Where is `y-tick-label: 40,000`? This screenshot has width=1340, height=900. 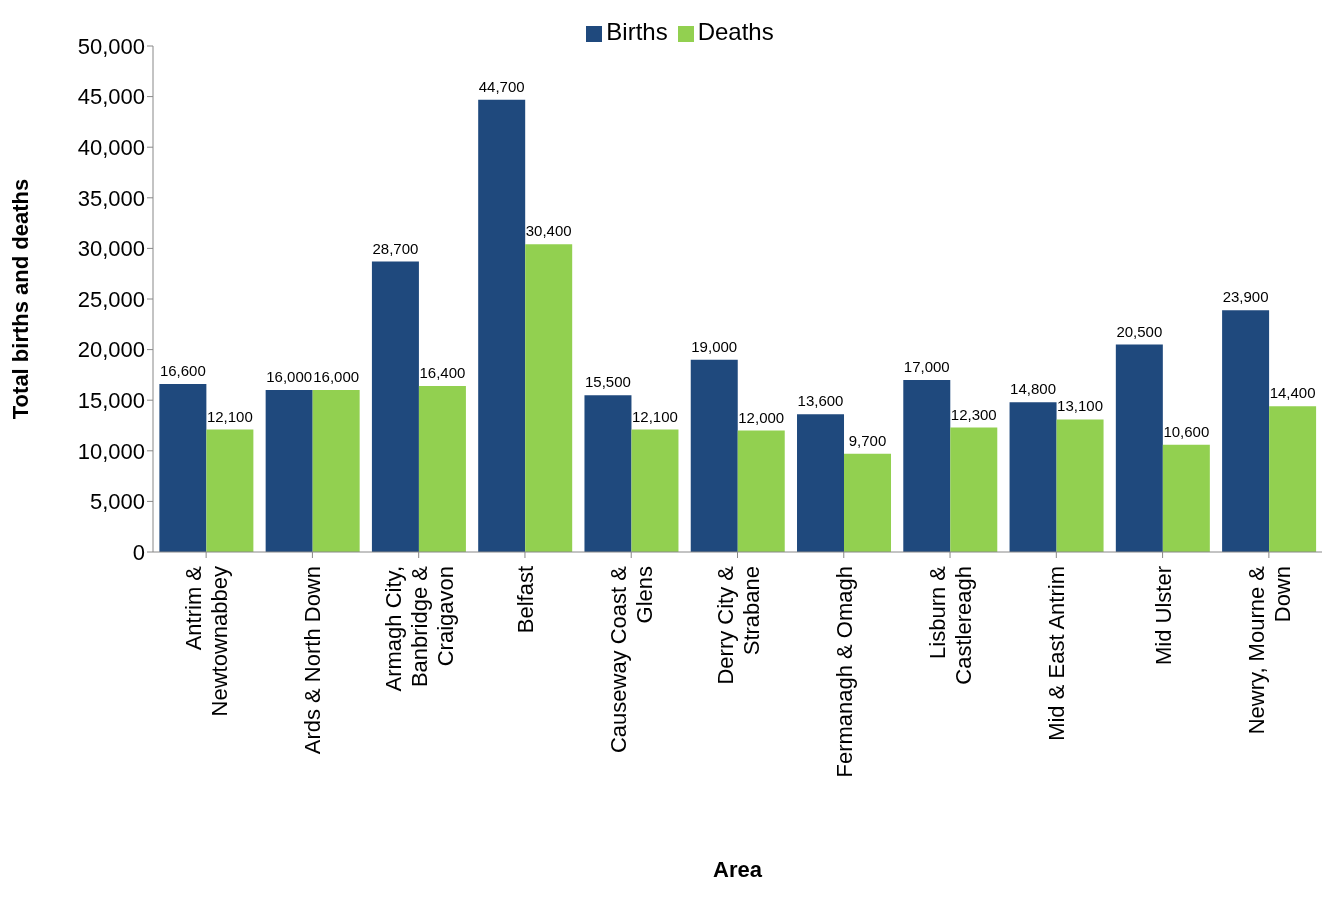
y-tick-label: 40,000 is located at coordinates (111, 148).